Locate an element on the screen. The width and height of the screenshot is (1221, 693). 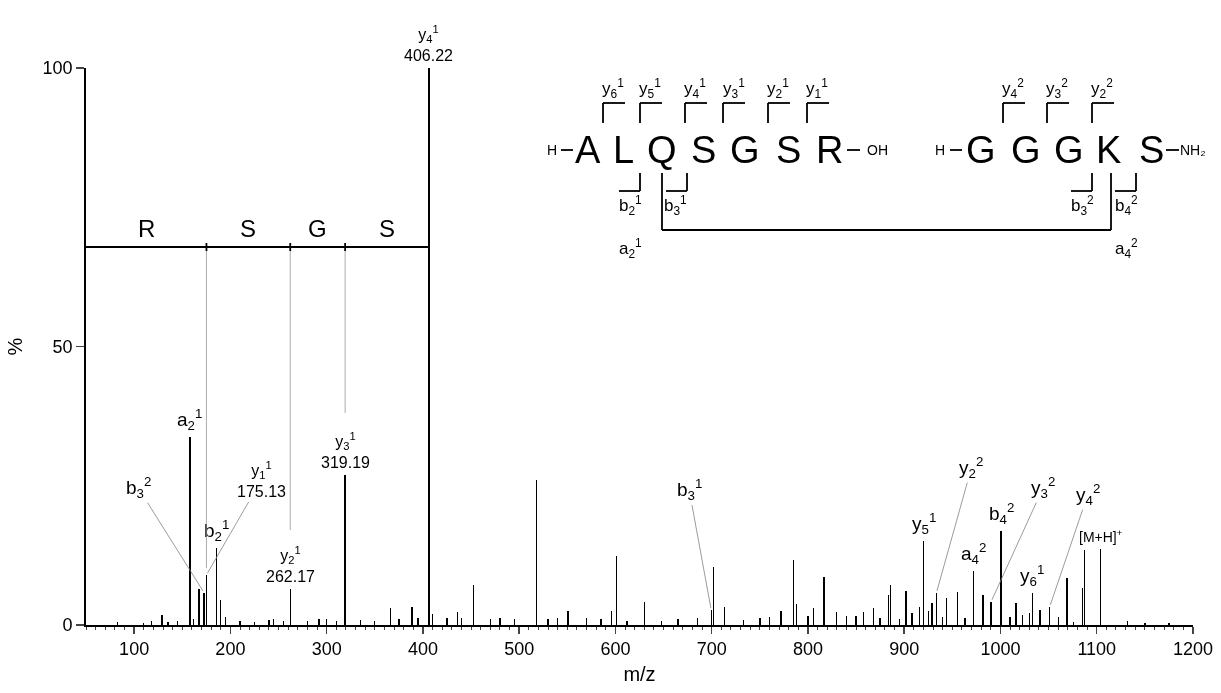
x-tick-label: 100 is located at coordinates (134, 649).